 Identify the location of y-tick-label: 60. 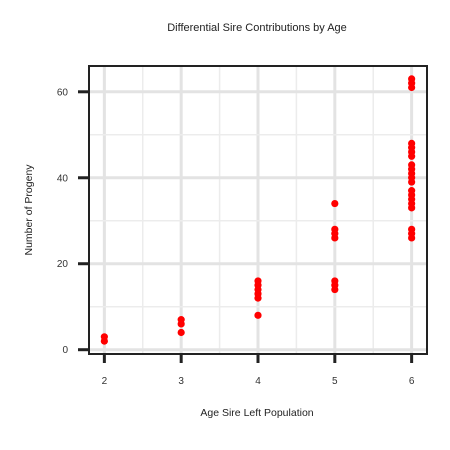
(63, 92).